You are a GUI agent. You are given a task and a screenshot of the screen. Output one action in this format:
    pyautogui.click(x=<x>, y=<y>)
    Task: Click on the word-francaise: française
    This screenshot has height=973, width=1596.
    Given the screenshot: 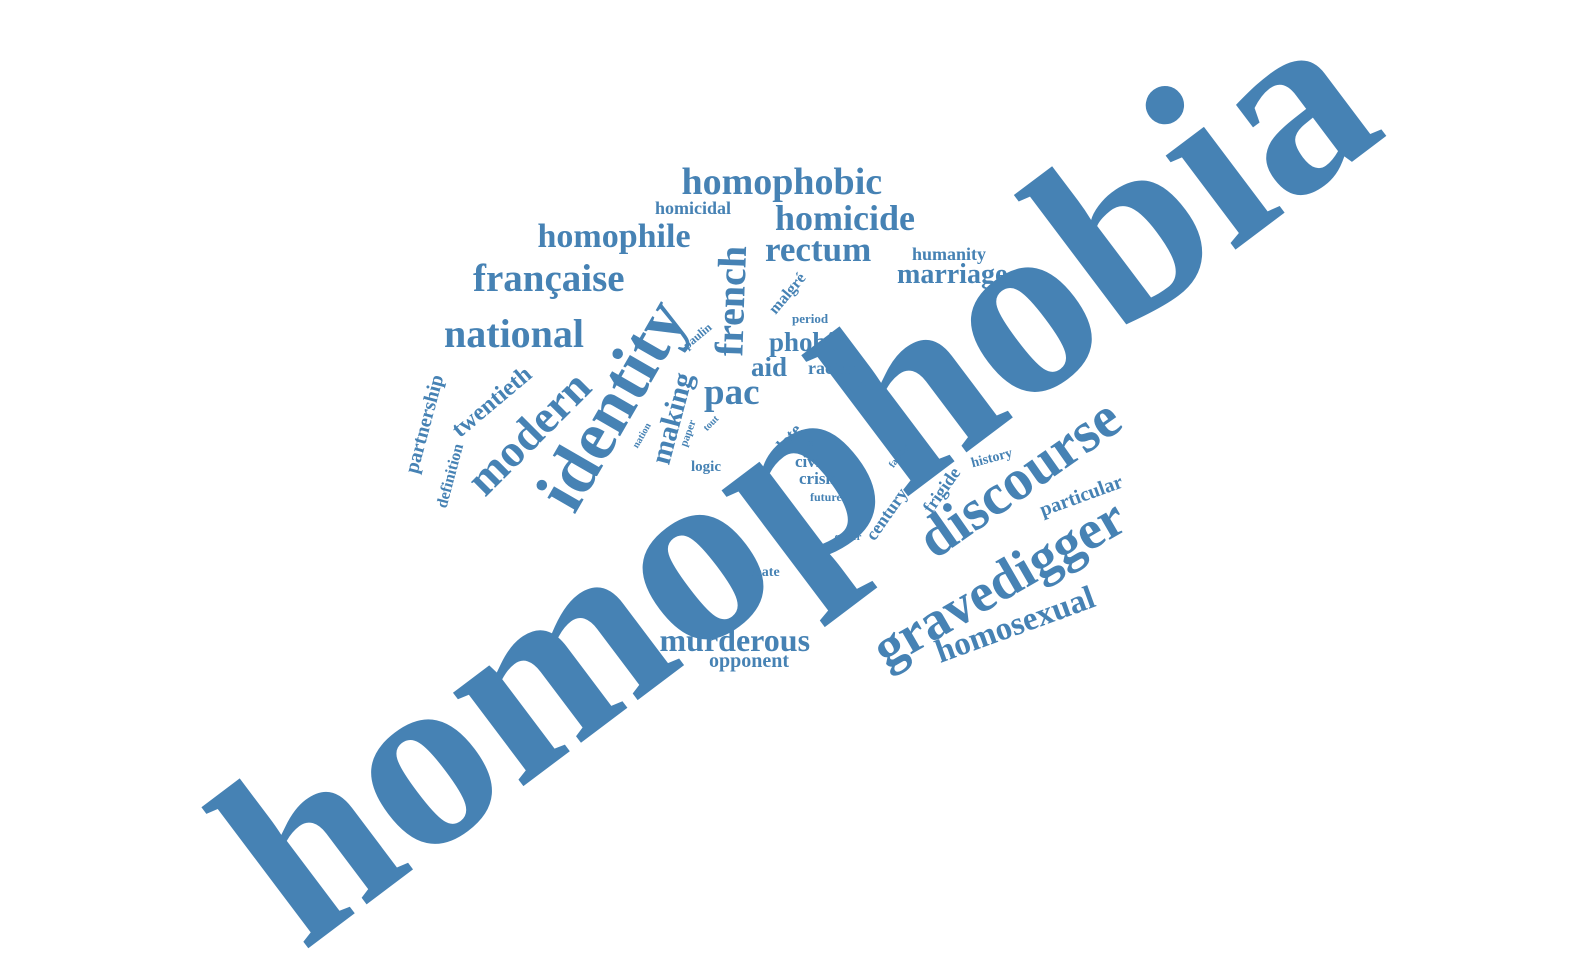 What is the action you would take?
    pyautogui.click(x=549, y=278)
    